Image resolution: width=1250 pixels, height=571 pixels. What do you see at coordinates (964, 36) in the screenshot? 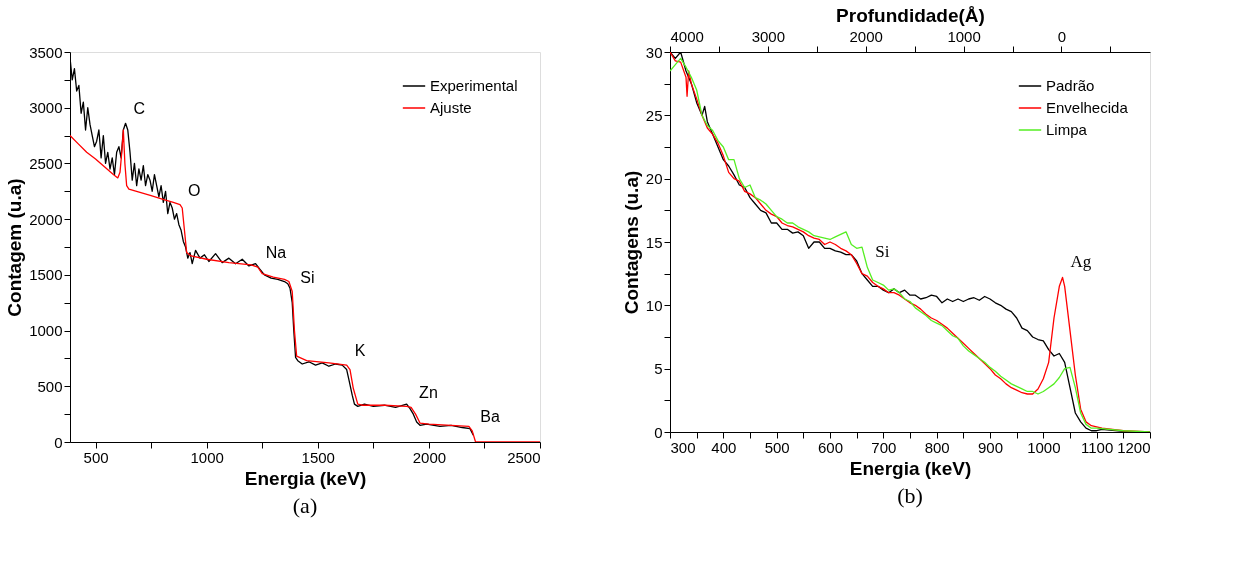
I see `x2-tick-label: 1000` at bounding box center [964, 36].